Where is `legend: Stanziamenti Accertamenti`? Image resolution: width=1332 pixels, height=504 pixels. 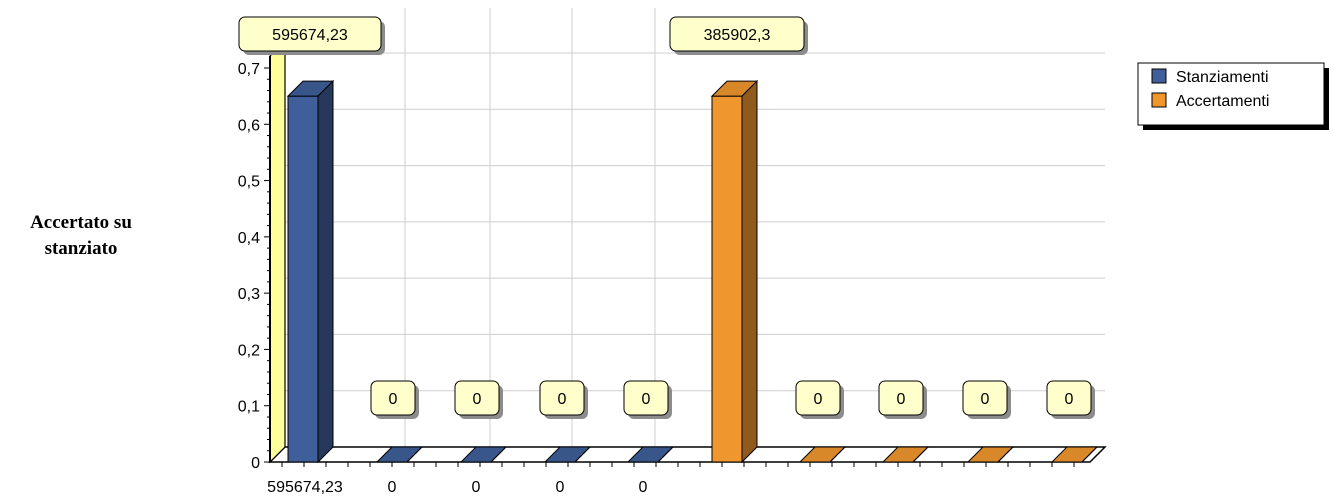
legend: Stanziamenti Accertamenti is located at coordinates (1233, 96).